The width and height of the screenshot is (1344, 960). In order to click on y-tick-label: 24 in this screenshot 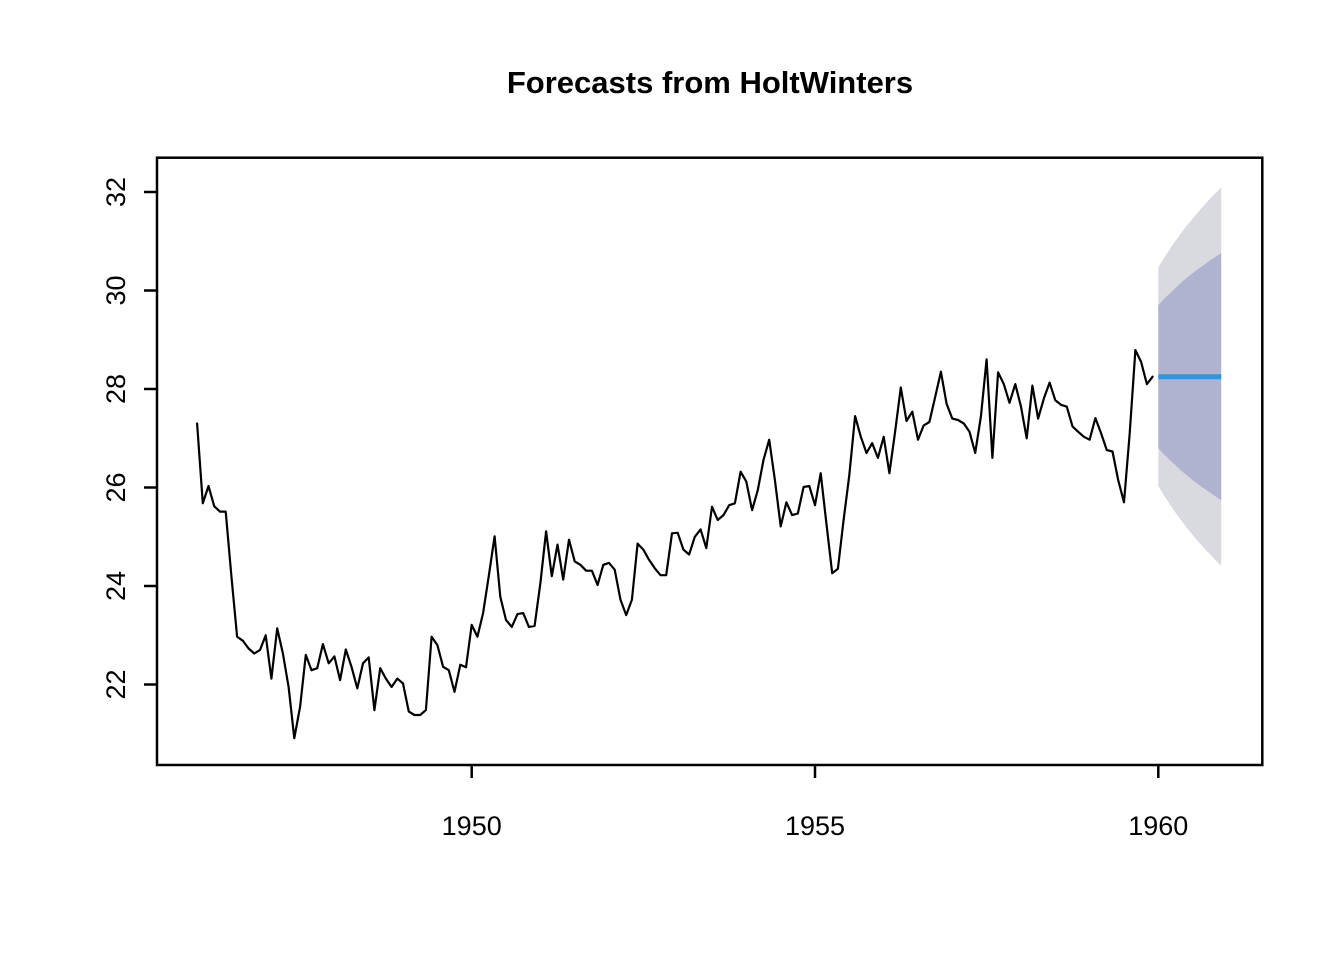, I will do `click(116, 586)`.